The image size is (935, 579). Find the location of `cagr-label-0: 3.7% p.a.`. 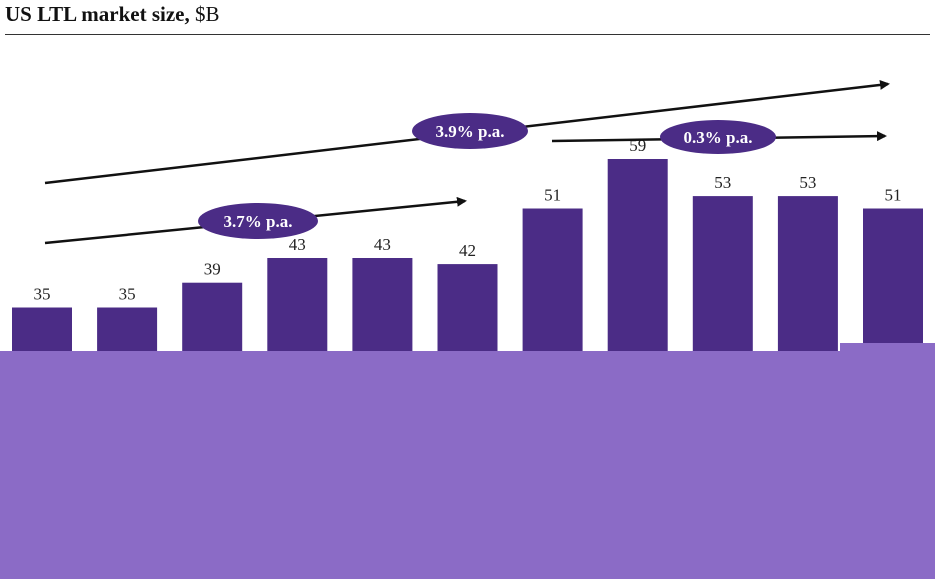

cagr-label-0: 3.7% p.a. is located at coordinates (258, 221).